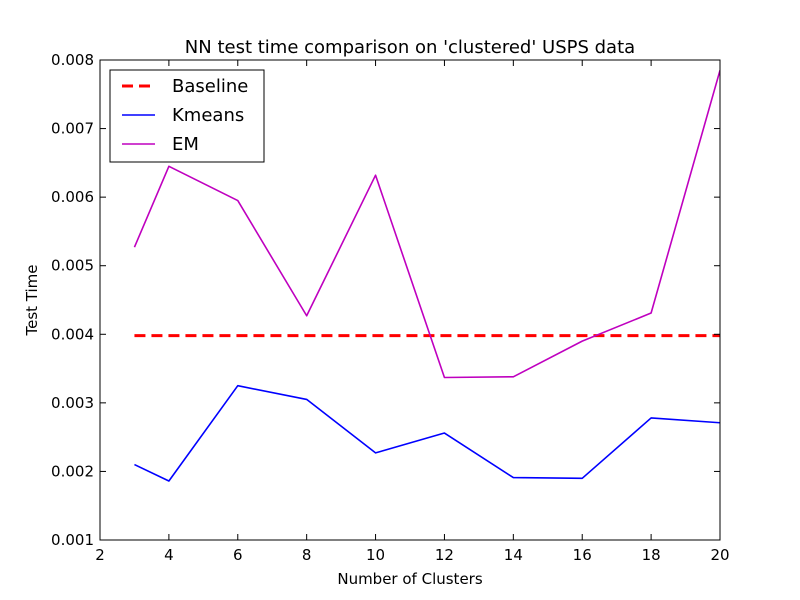  I want to click on x-axis-label: Number of Clusters, so click(409, 579).